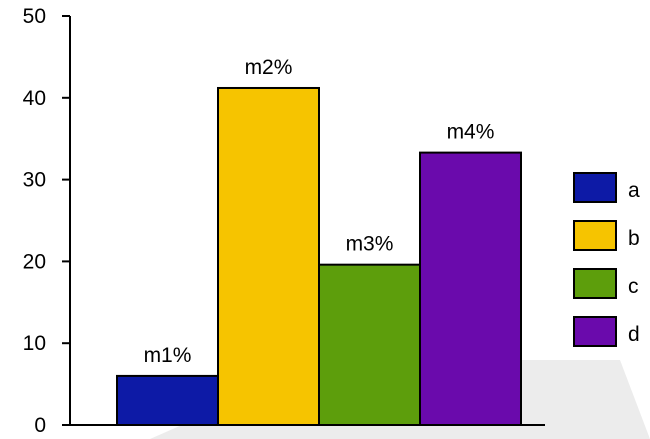  I want to click on y-tick-label: 40, so click(34, 98).